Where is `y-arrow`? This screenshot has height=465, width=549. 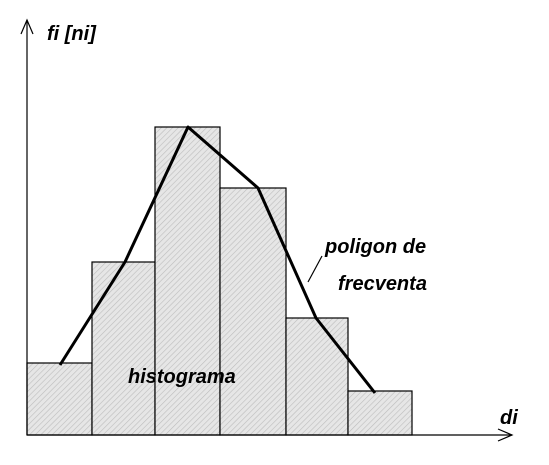 y-arrow is located at coordinates (27, 26).